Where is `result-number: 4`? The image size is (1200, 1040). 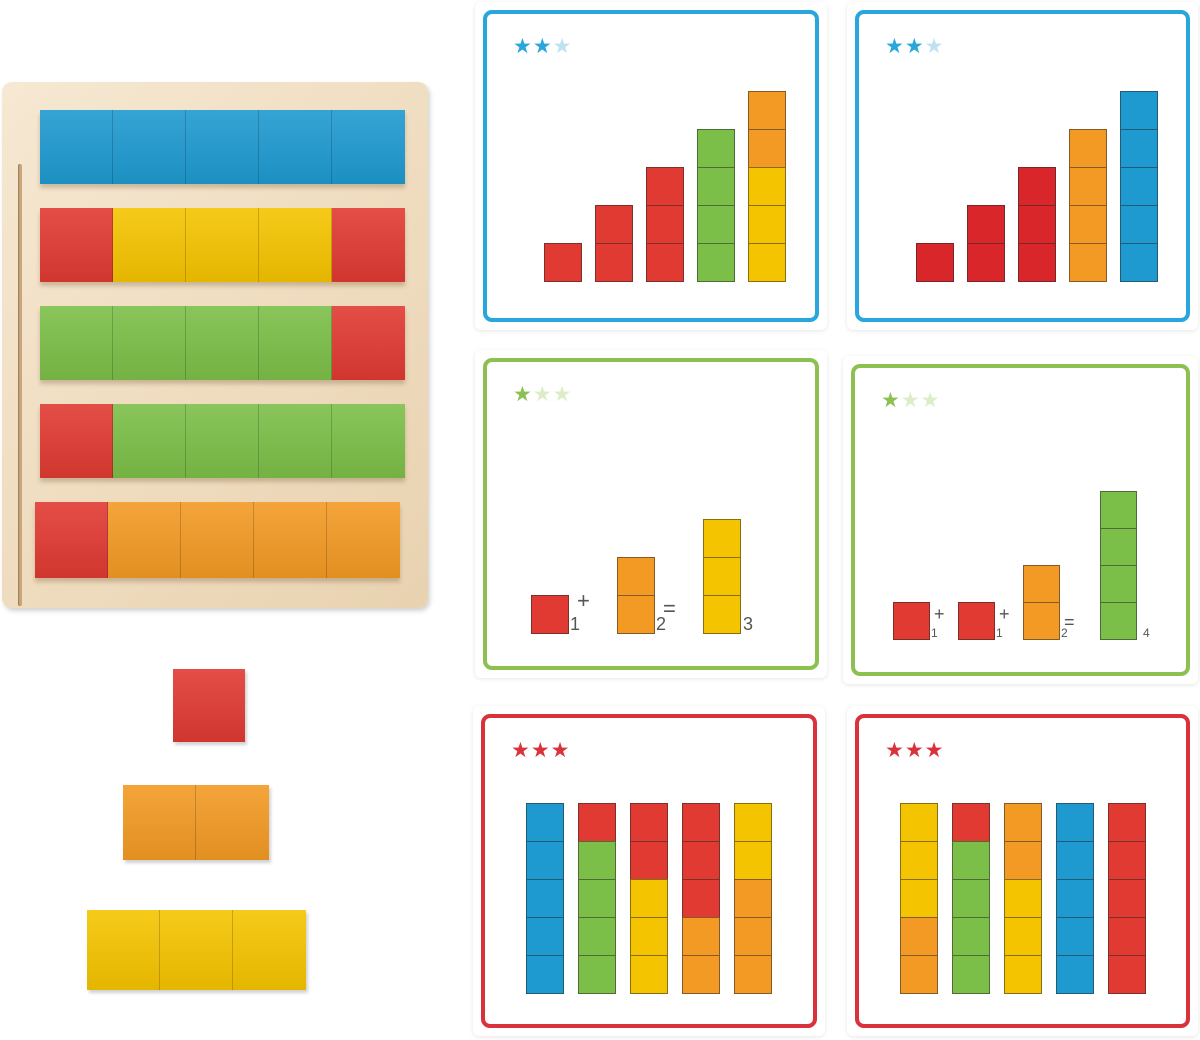 result-number: 4 is located at coordinates (1146, 633).